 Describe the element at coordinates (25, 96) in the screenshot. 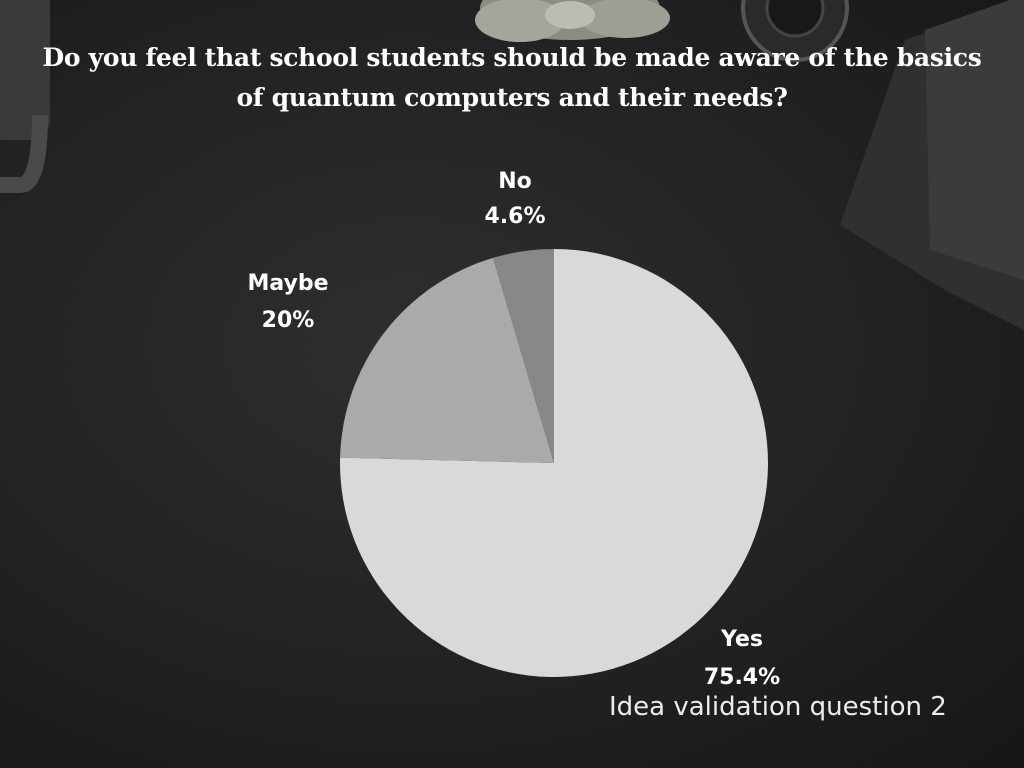

I see `mug-decor` at that location.